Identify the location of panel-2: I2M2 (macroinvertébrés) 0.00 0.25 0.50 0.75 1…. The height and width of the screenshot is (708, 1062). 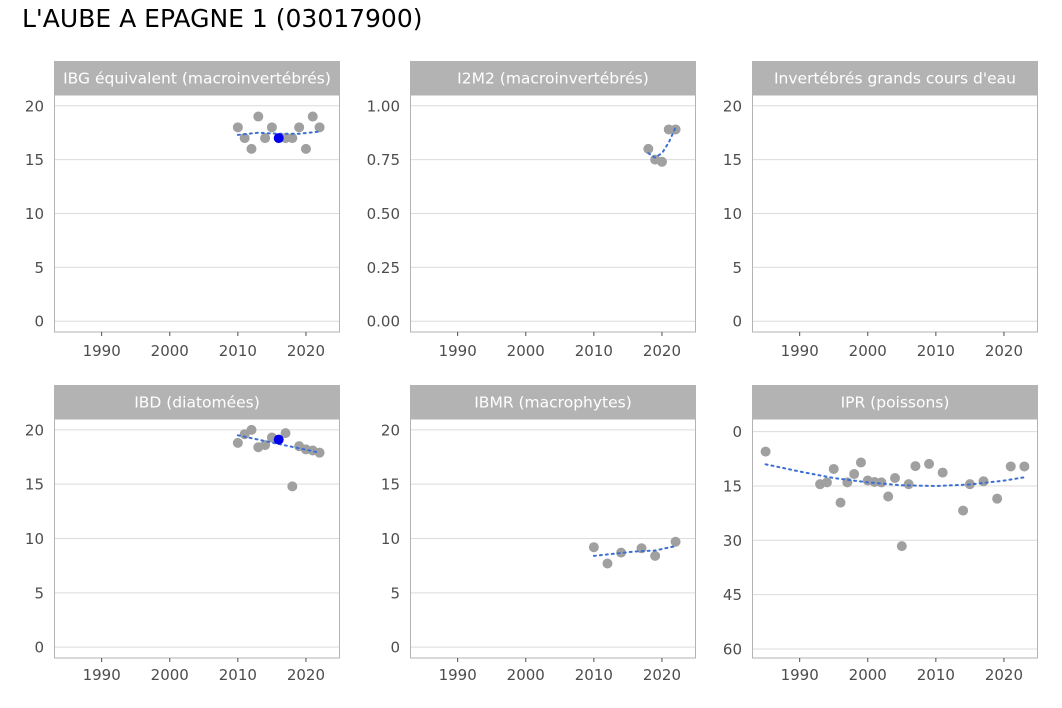
(531, 210).